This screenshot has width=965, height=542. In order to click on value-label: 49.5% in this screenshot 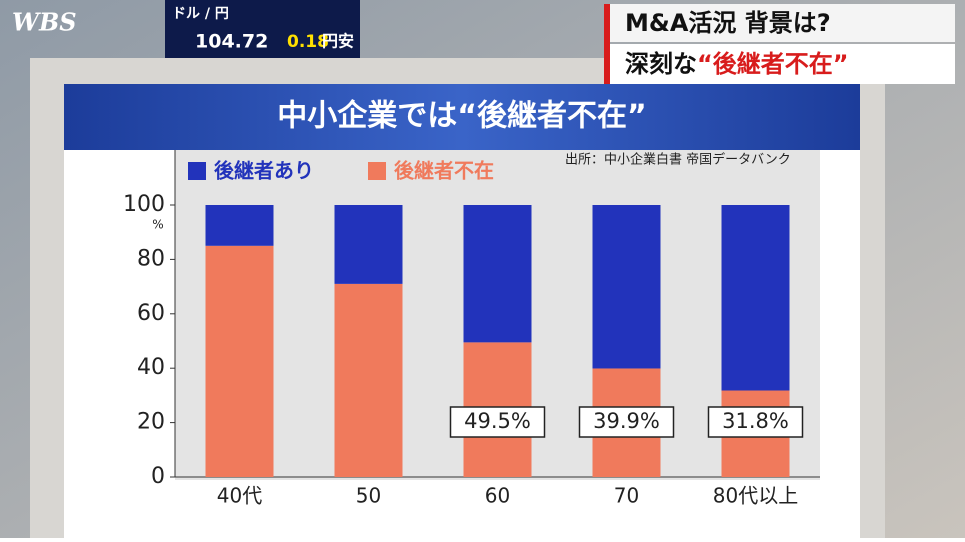, I will do `click(497, 421)`.